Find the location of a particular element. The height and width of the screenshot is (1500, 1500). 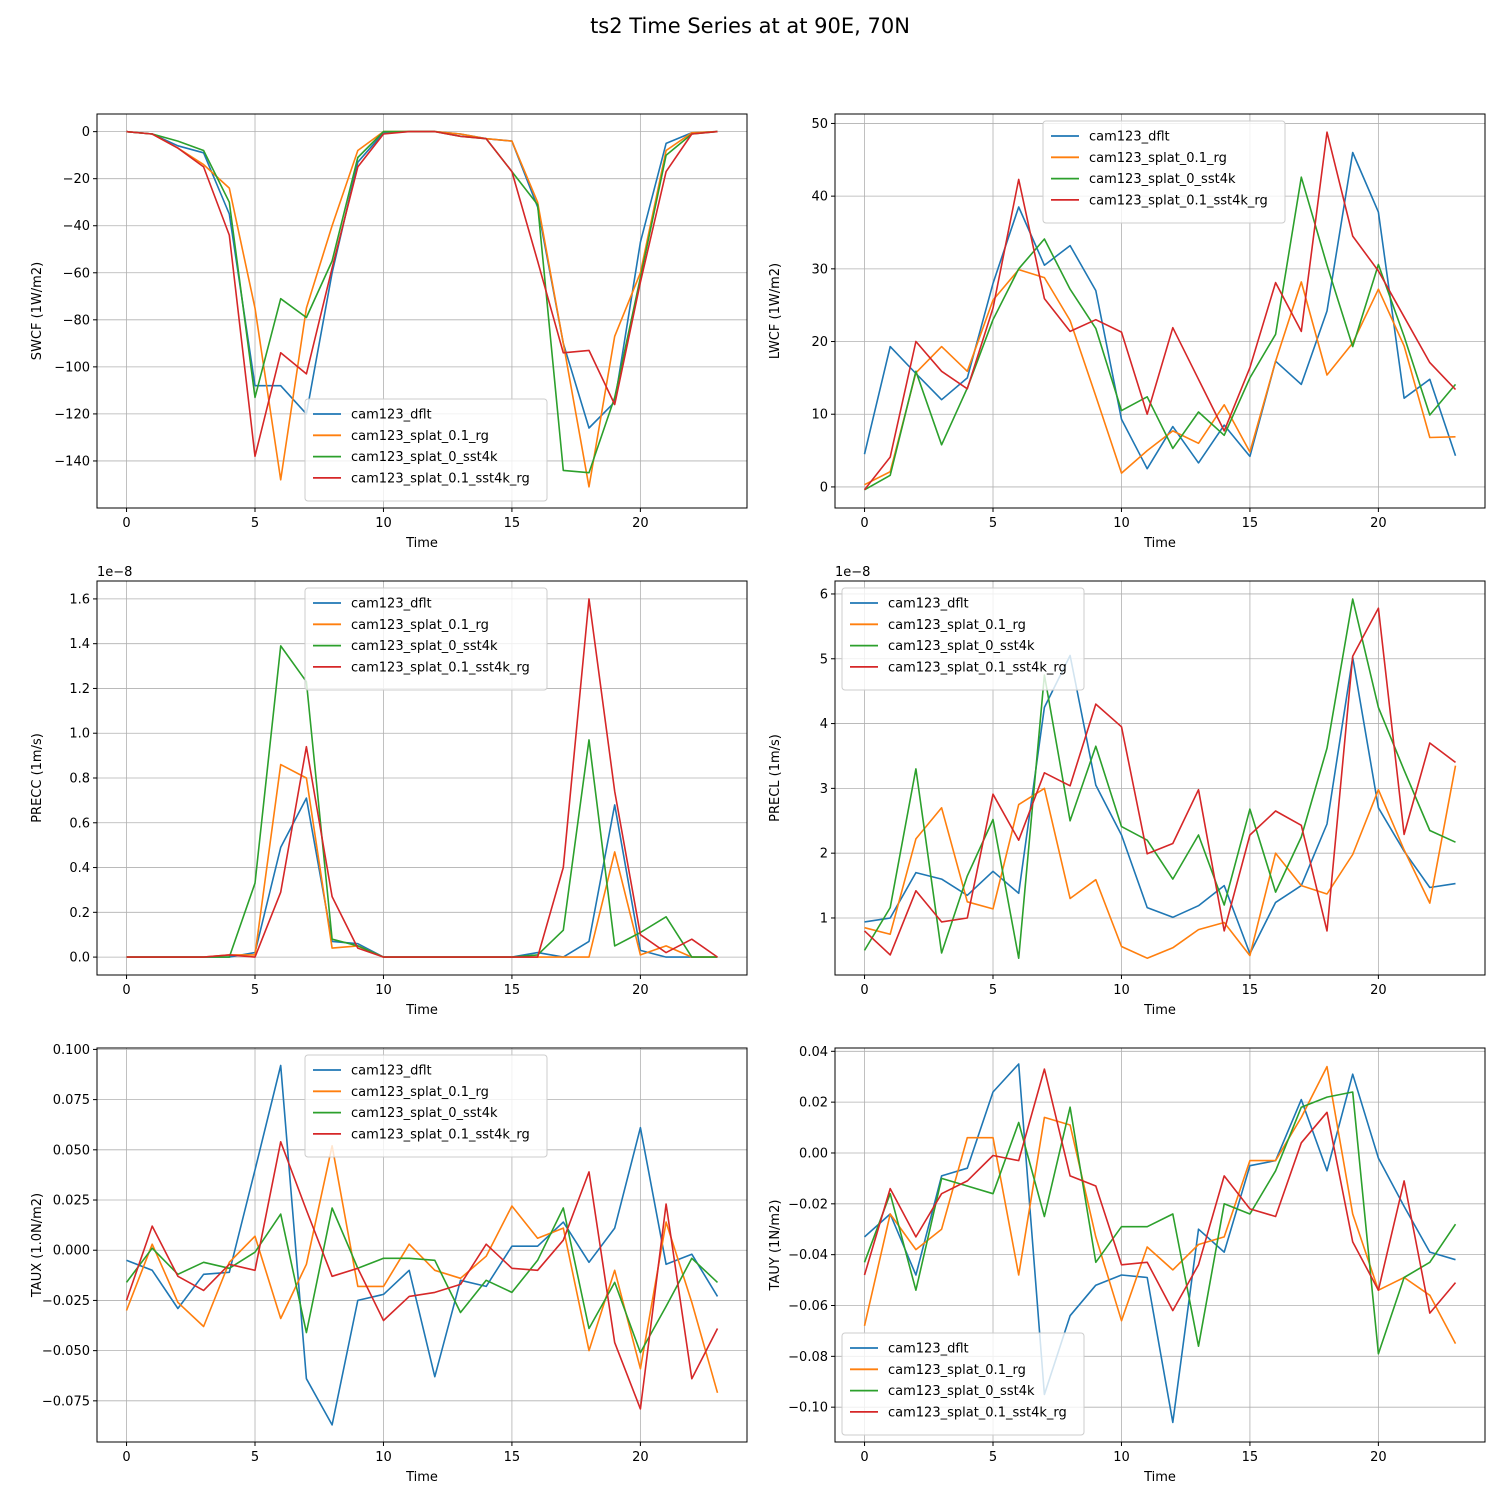

y-tick-label: −140 is located at coordinates (72, 461).